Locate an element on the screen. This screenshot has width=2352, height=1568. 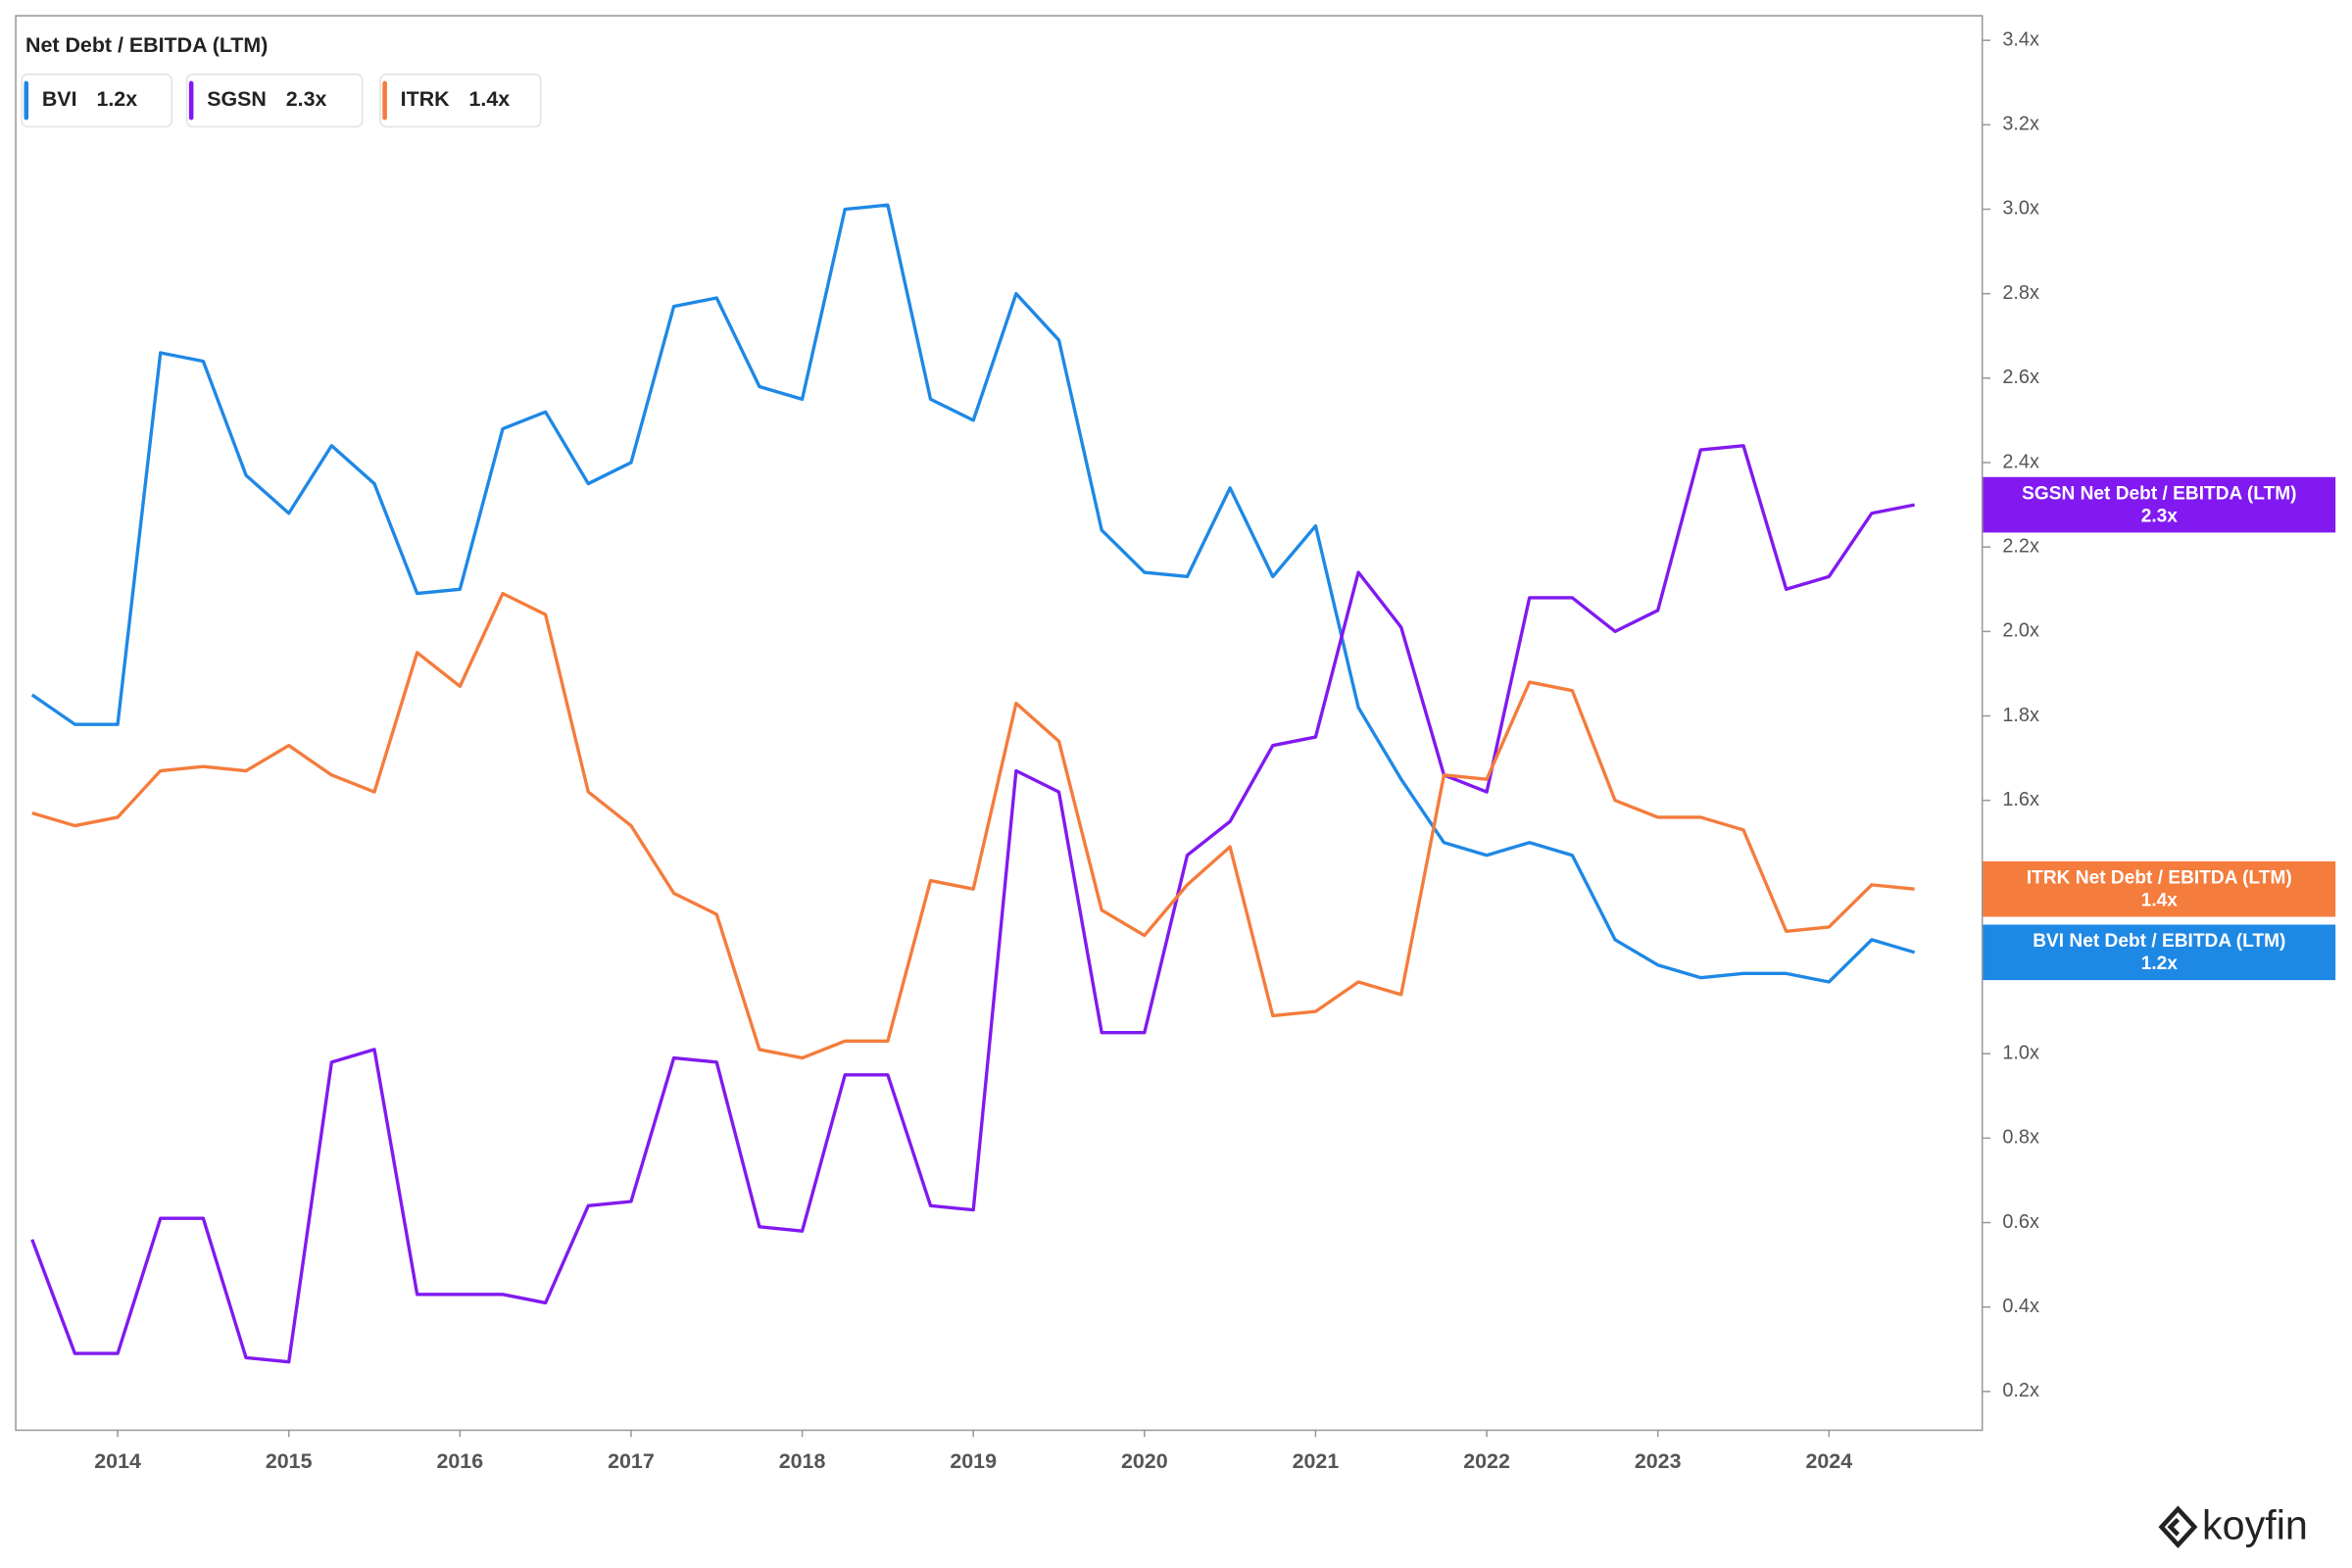
y-tick-label: 0.6x is located at coordinates (2020, 1222).